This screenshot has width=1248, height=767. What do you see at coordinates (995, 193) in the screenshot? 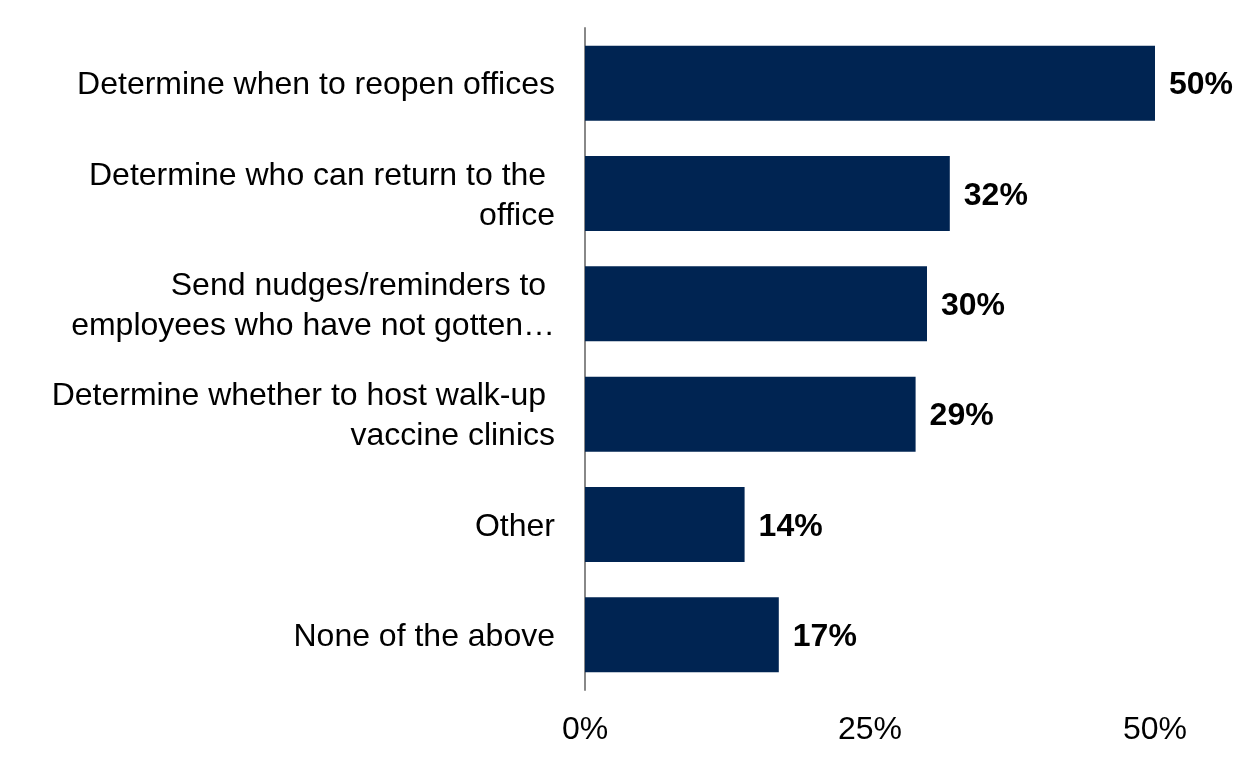
I see `data-label: 32%` at bounding box center [995, 193].